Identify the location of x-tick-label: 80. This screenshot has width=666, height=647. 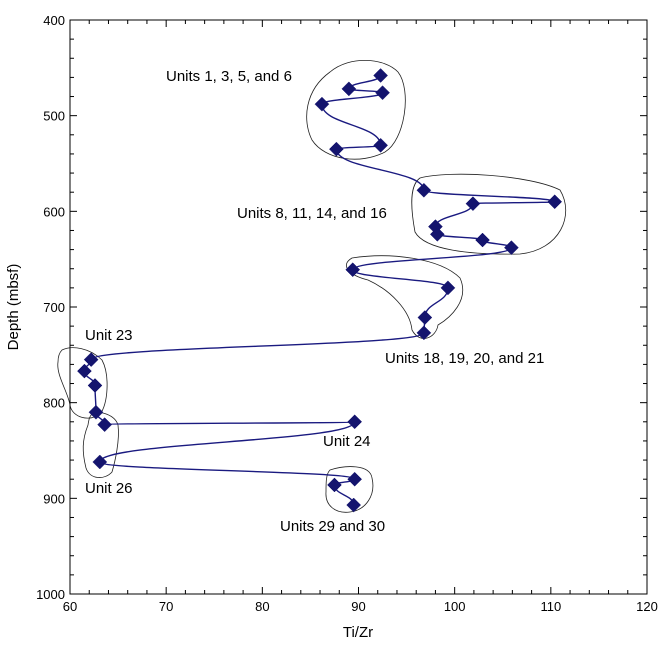
(262, 606).